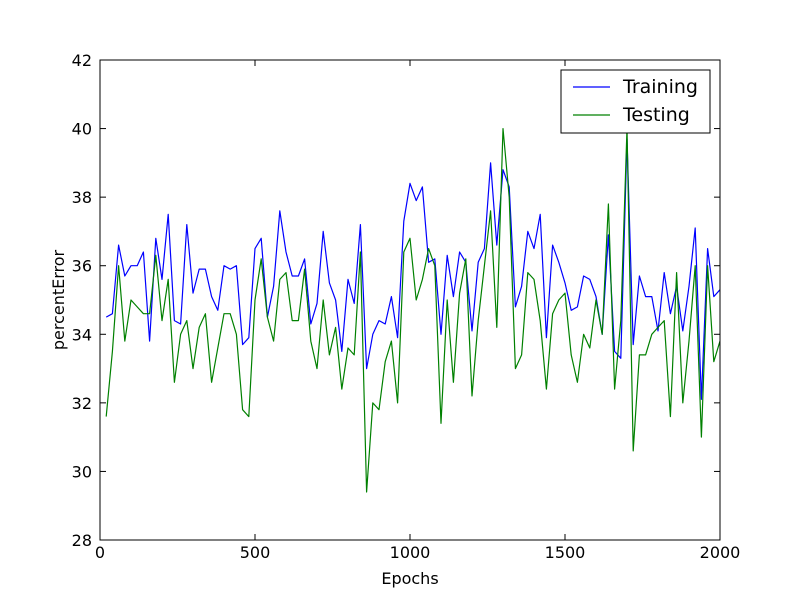 This screenshot has height=600, width=800. Describe the element at coordinates (656, 115) in the screenshot. I see `legend-label-testing: Testing` at that location.